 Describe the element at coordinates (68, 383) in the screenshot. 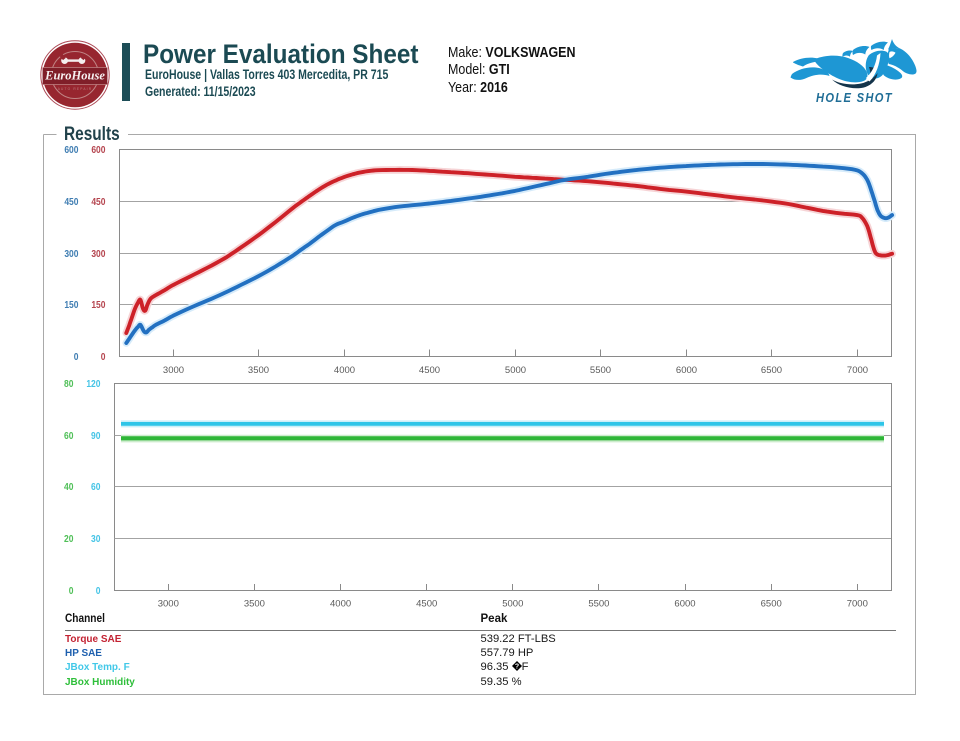

I see `svg-text: 80` at that location.